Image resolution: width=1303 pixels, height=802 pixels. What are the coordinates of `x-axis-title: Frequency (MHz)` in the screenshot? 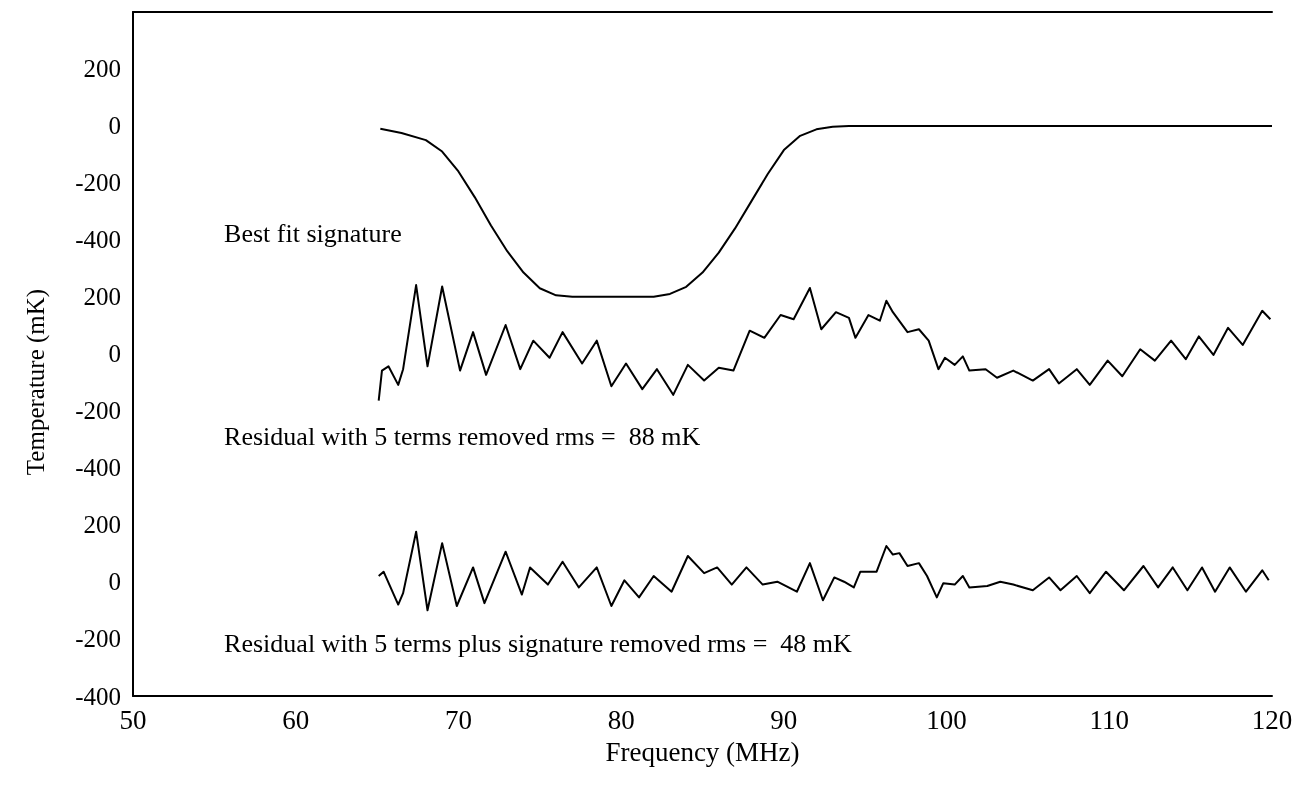 It's located at (702, 751).